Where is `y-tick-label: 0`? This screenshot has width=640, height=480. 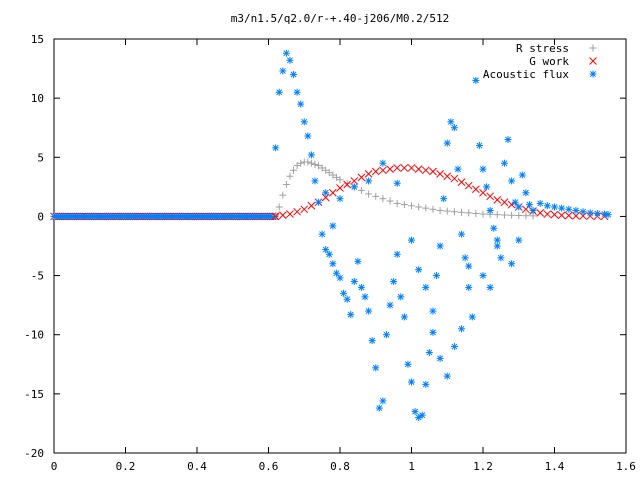
y-tick-label: 0 is located at coordinates (40, 216).